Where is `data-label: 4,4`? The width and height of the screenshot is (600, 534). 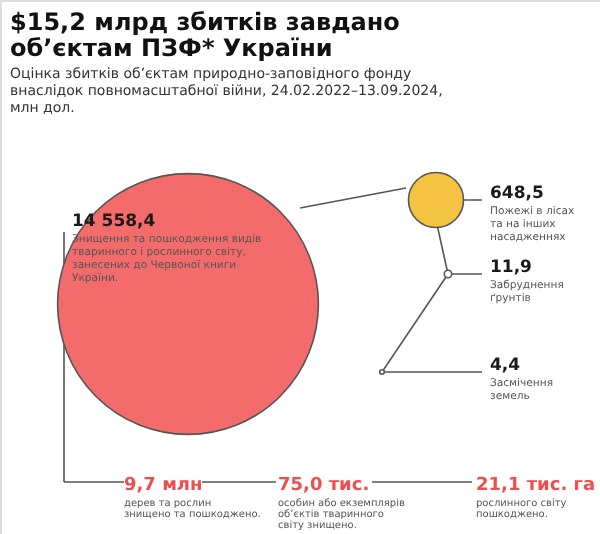
data-label: 4,4 is located at coordinates (505, 366).